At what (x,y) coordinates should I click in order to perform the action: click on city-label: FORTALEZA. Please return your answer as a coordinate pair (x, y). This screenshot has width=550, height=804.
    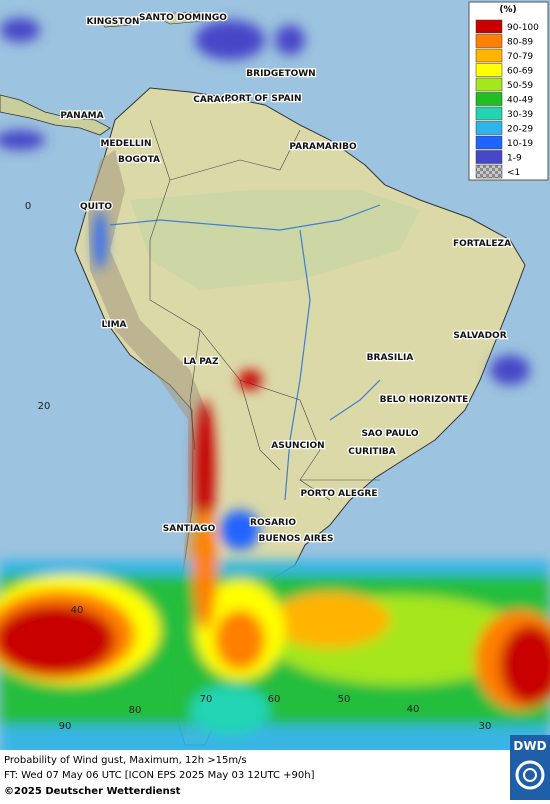
    Looking at the image, I should click on (482, 244).